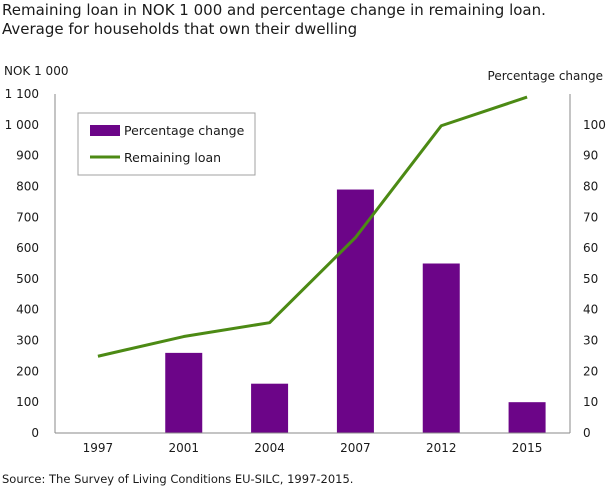 Image resolution: width=609 pixels, height=488 pixels. I want to click on right-tick-label: 40, so click(590, 310).